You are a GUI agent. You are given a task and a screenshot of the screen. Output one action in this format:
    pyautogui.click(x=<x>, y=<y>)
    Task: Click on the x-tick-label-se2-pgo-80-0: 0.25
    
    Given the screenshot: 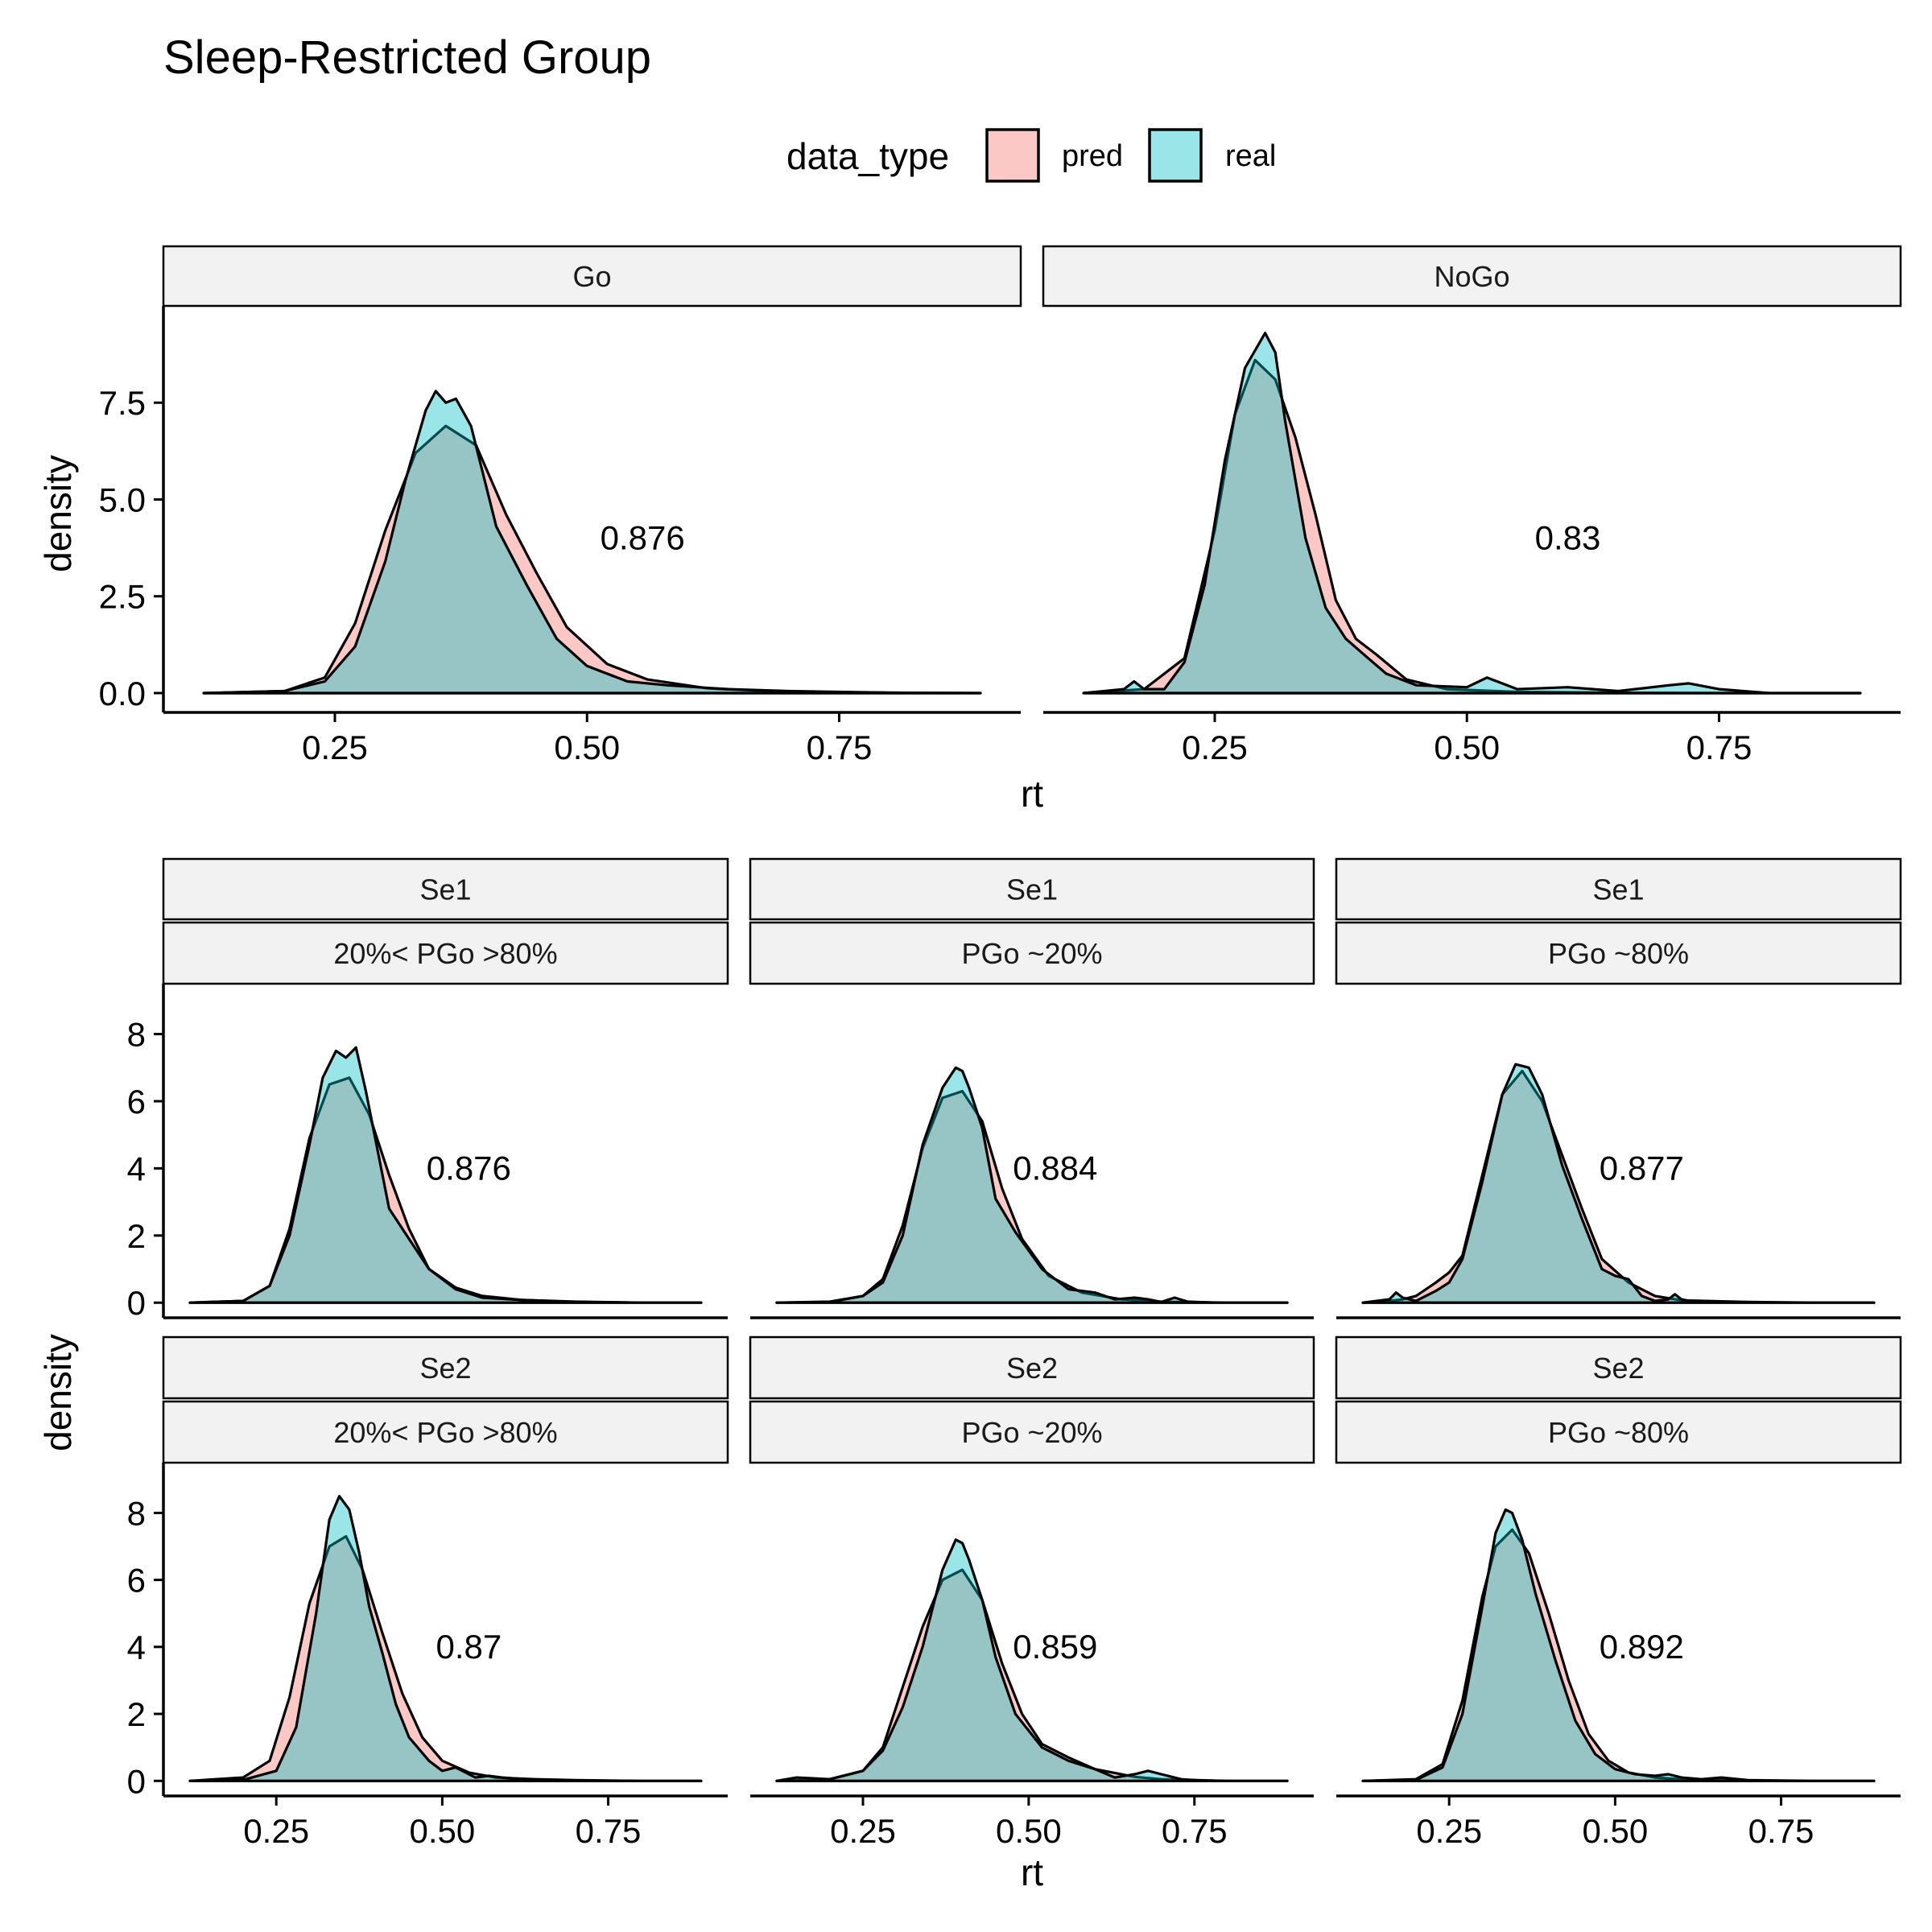 What is the action you would take?
    pyautogui.click(x=1449, y=1831)
    